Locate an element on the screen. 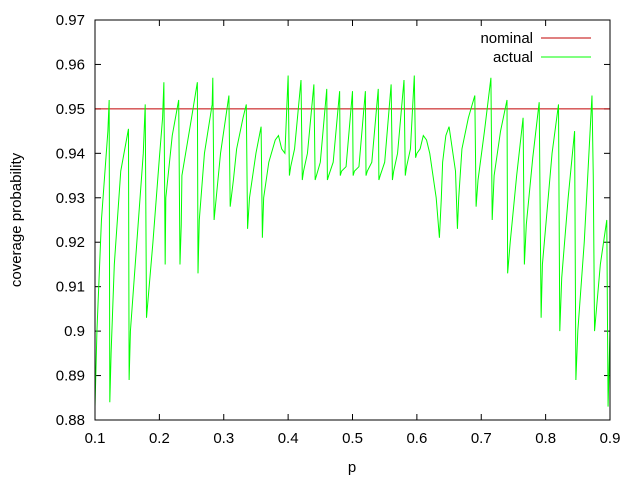 Image resolution: width=640 pixels, height=480 pixels. y-tick-label: 0.96 is located at coordinates (70, 64).